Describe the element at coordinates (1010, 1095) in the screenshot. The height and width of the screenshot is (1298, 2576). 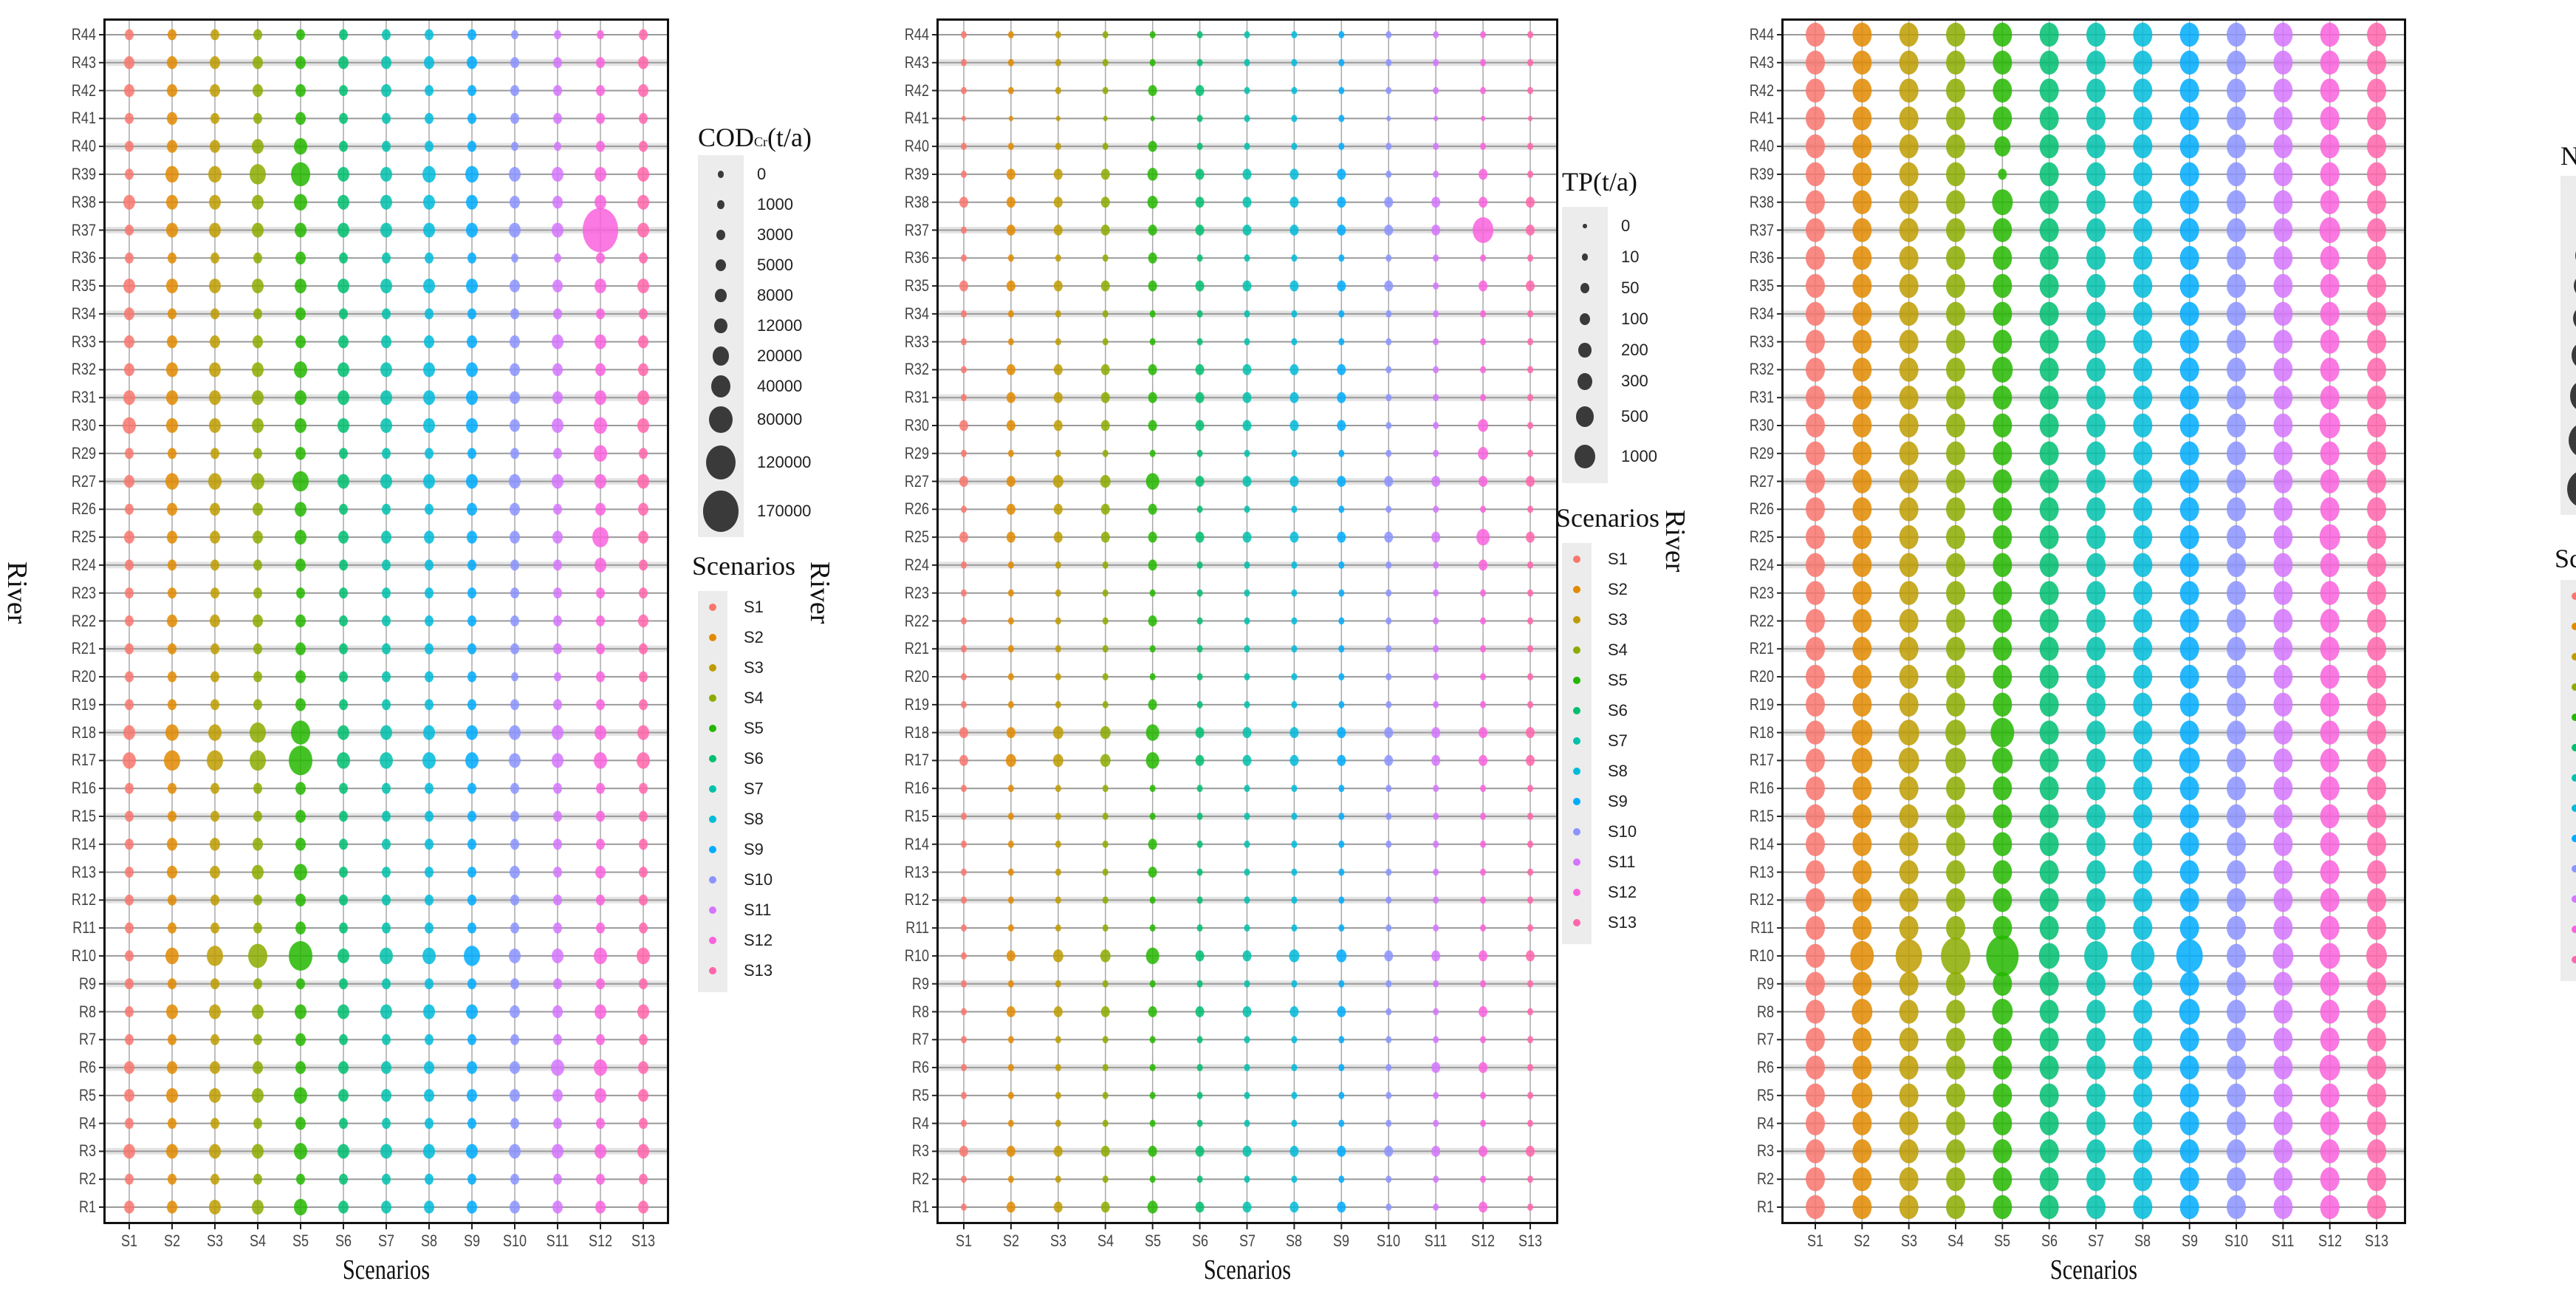
I see `data-point: R5 S2` at that location.